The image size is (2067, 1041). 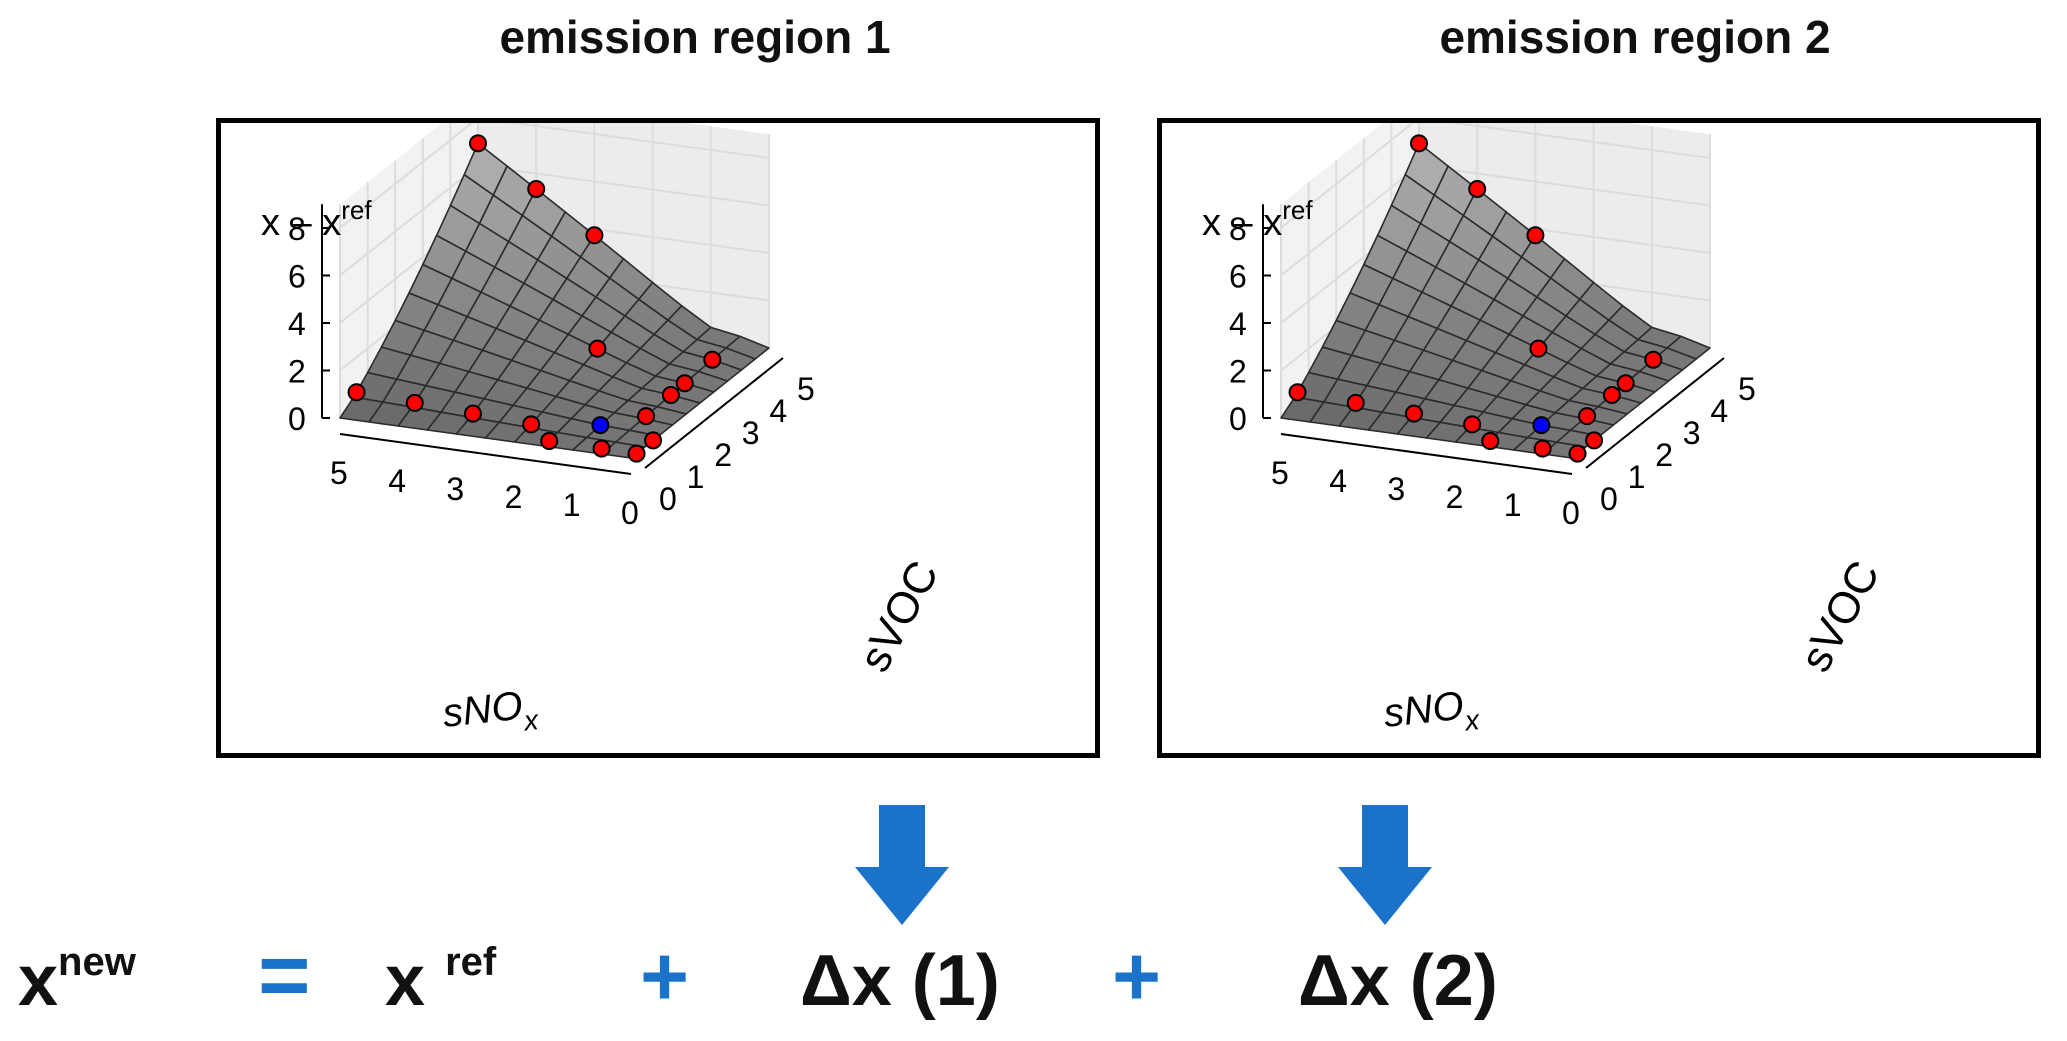 What do you see at coordinates (284, 976) in the screenshot?
I see `equals-sign: =` at bounding box center [284, 976].